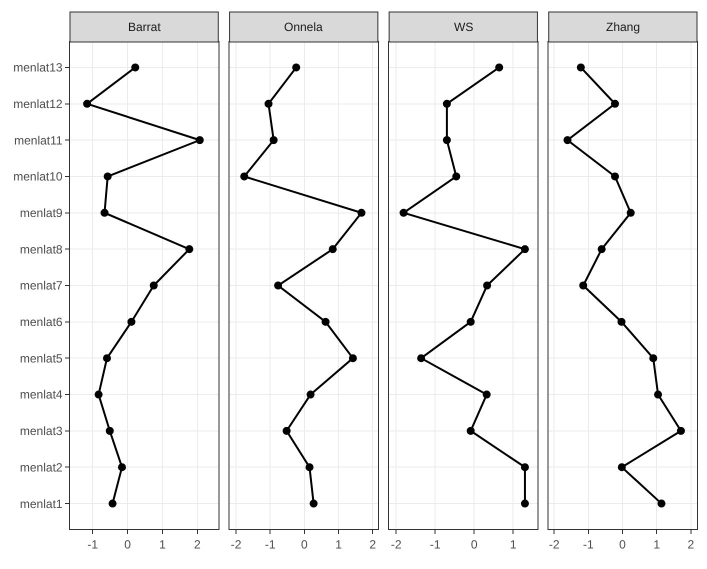 Image resolution: width=707 pixels, height=569 pixels. I want to click on y-tick-label: menlat7, so click(41, 285).